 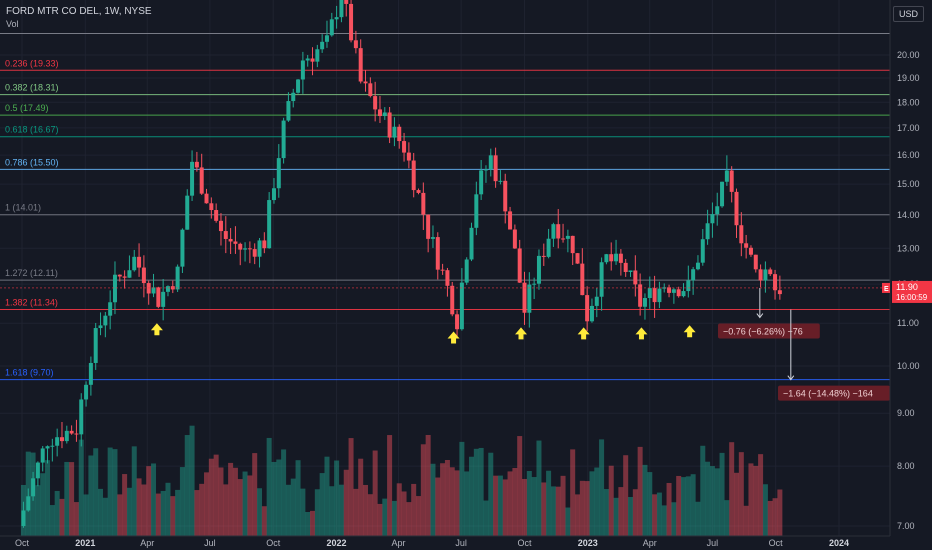 I want to click on current-price-box, so click(x=912, y=291).